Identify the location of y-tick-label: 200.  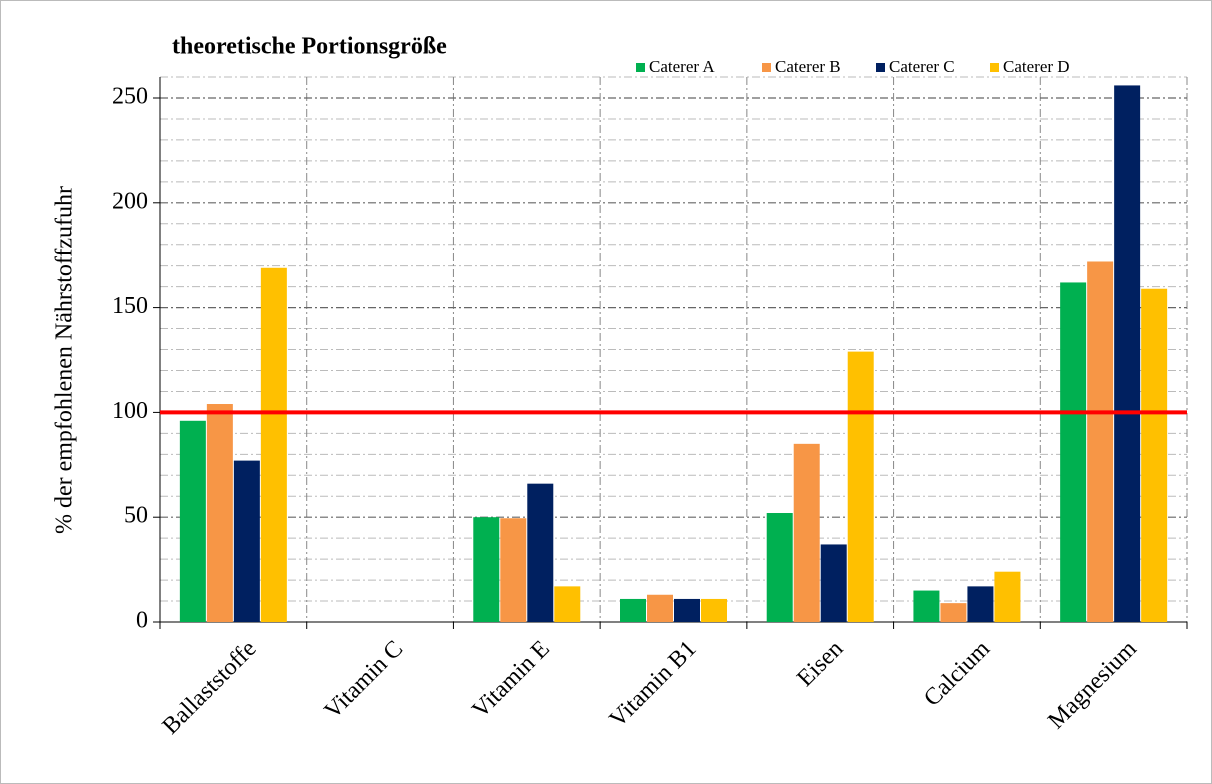
(130, 201).